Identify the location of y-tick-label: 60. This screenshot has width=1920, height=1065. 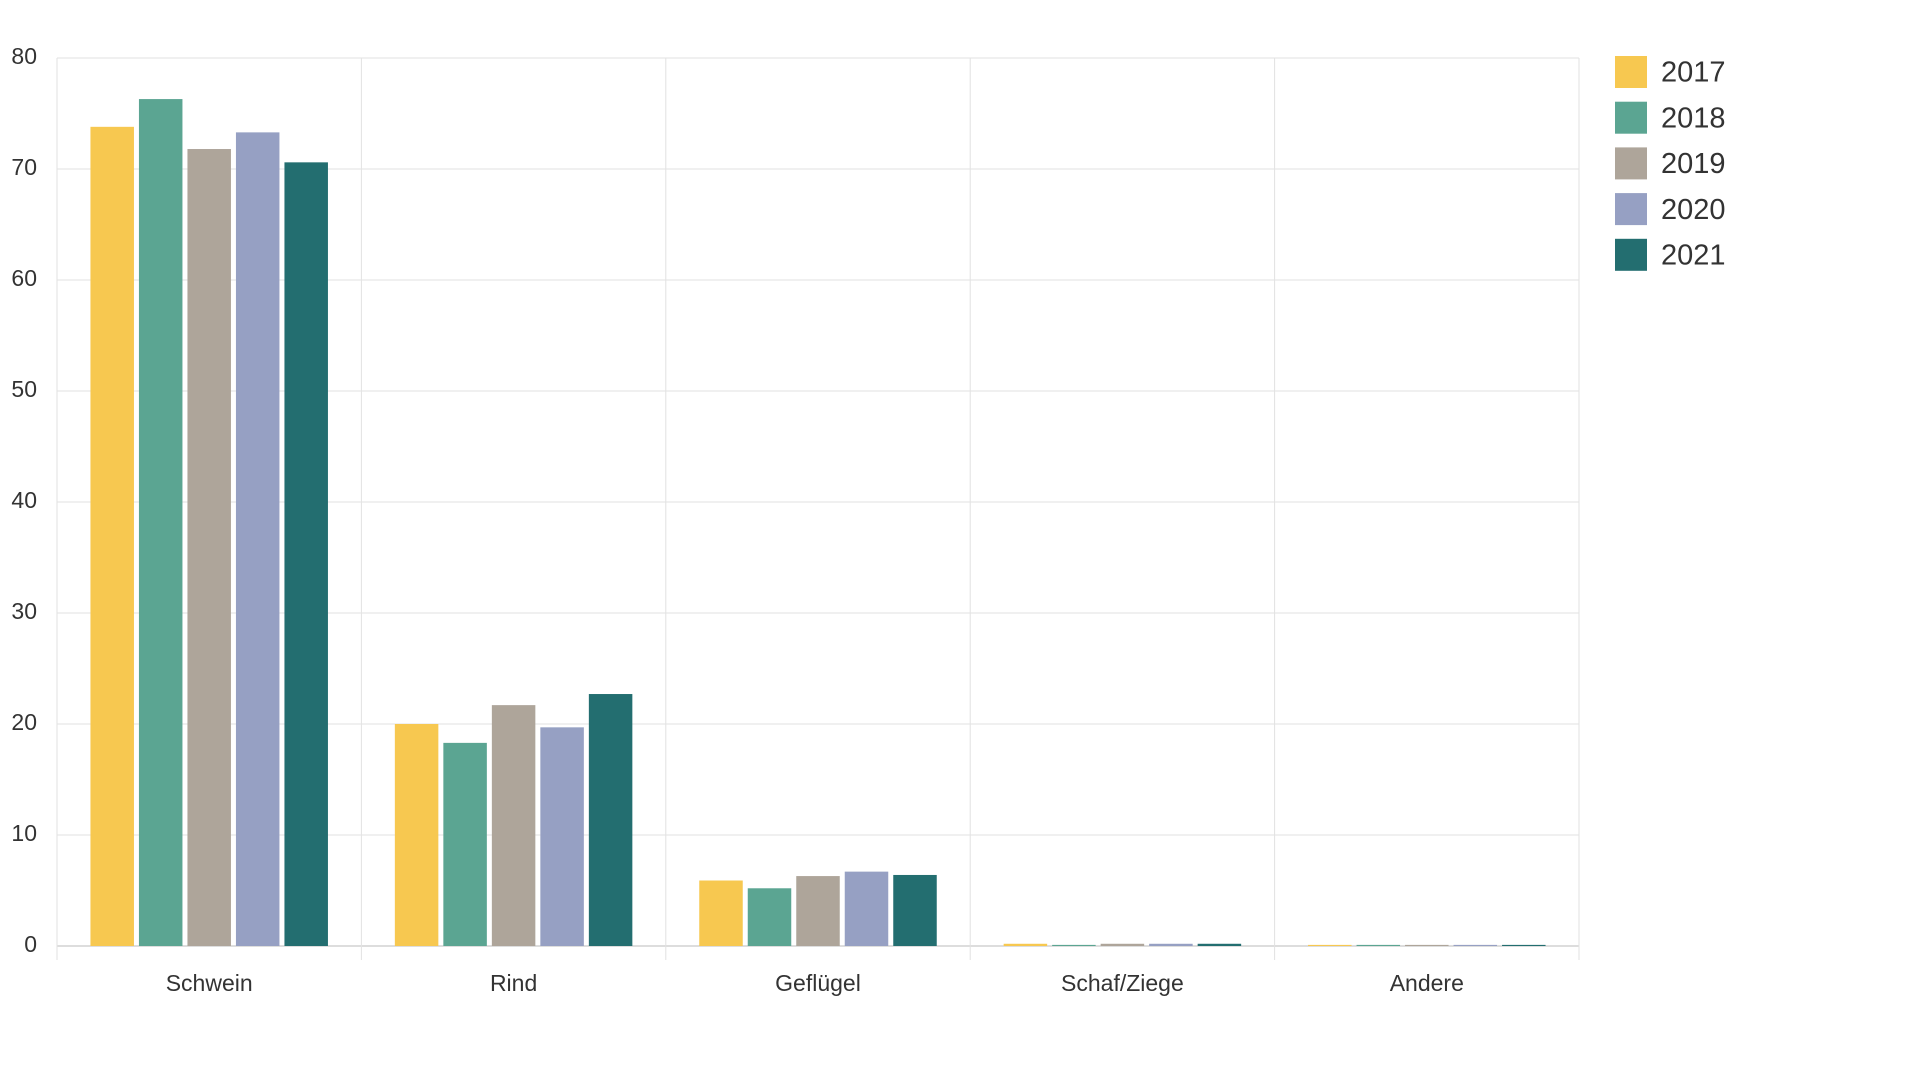
(24, 278).